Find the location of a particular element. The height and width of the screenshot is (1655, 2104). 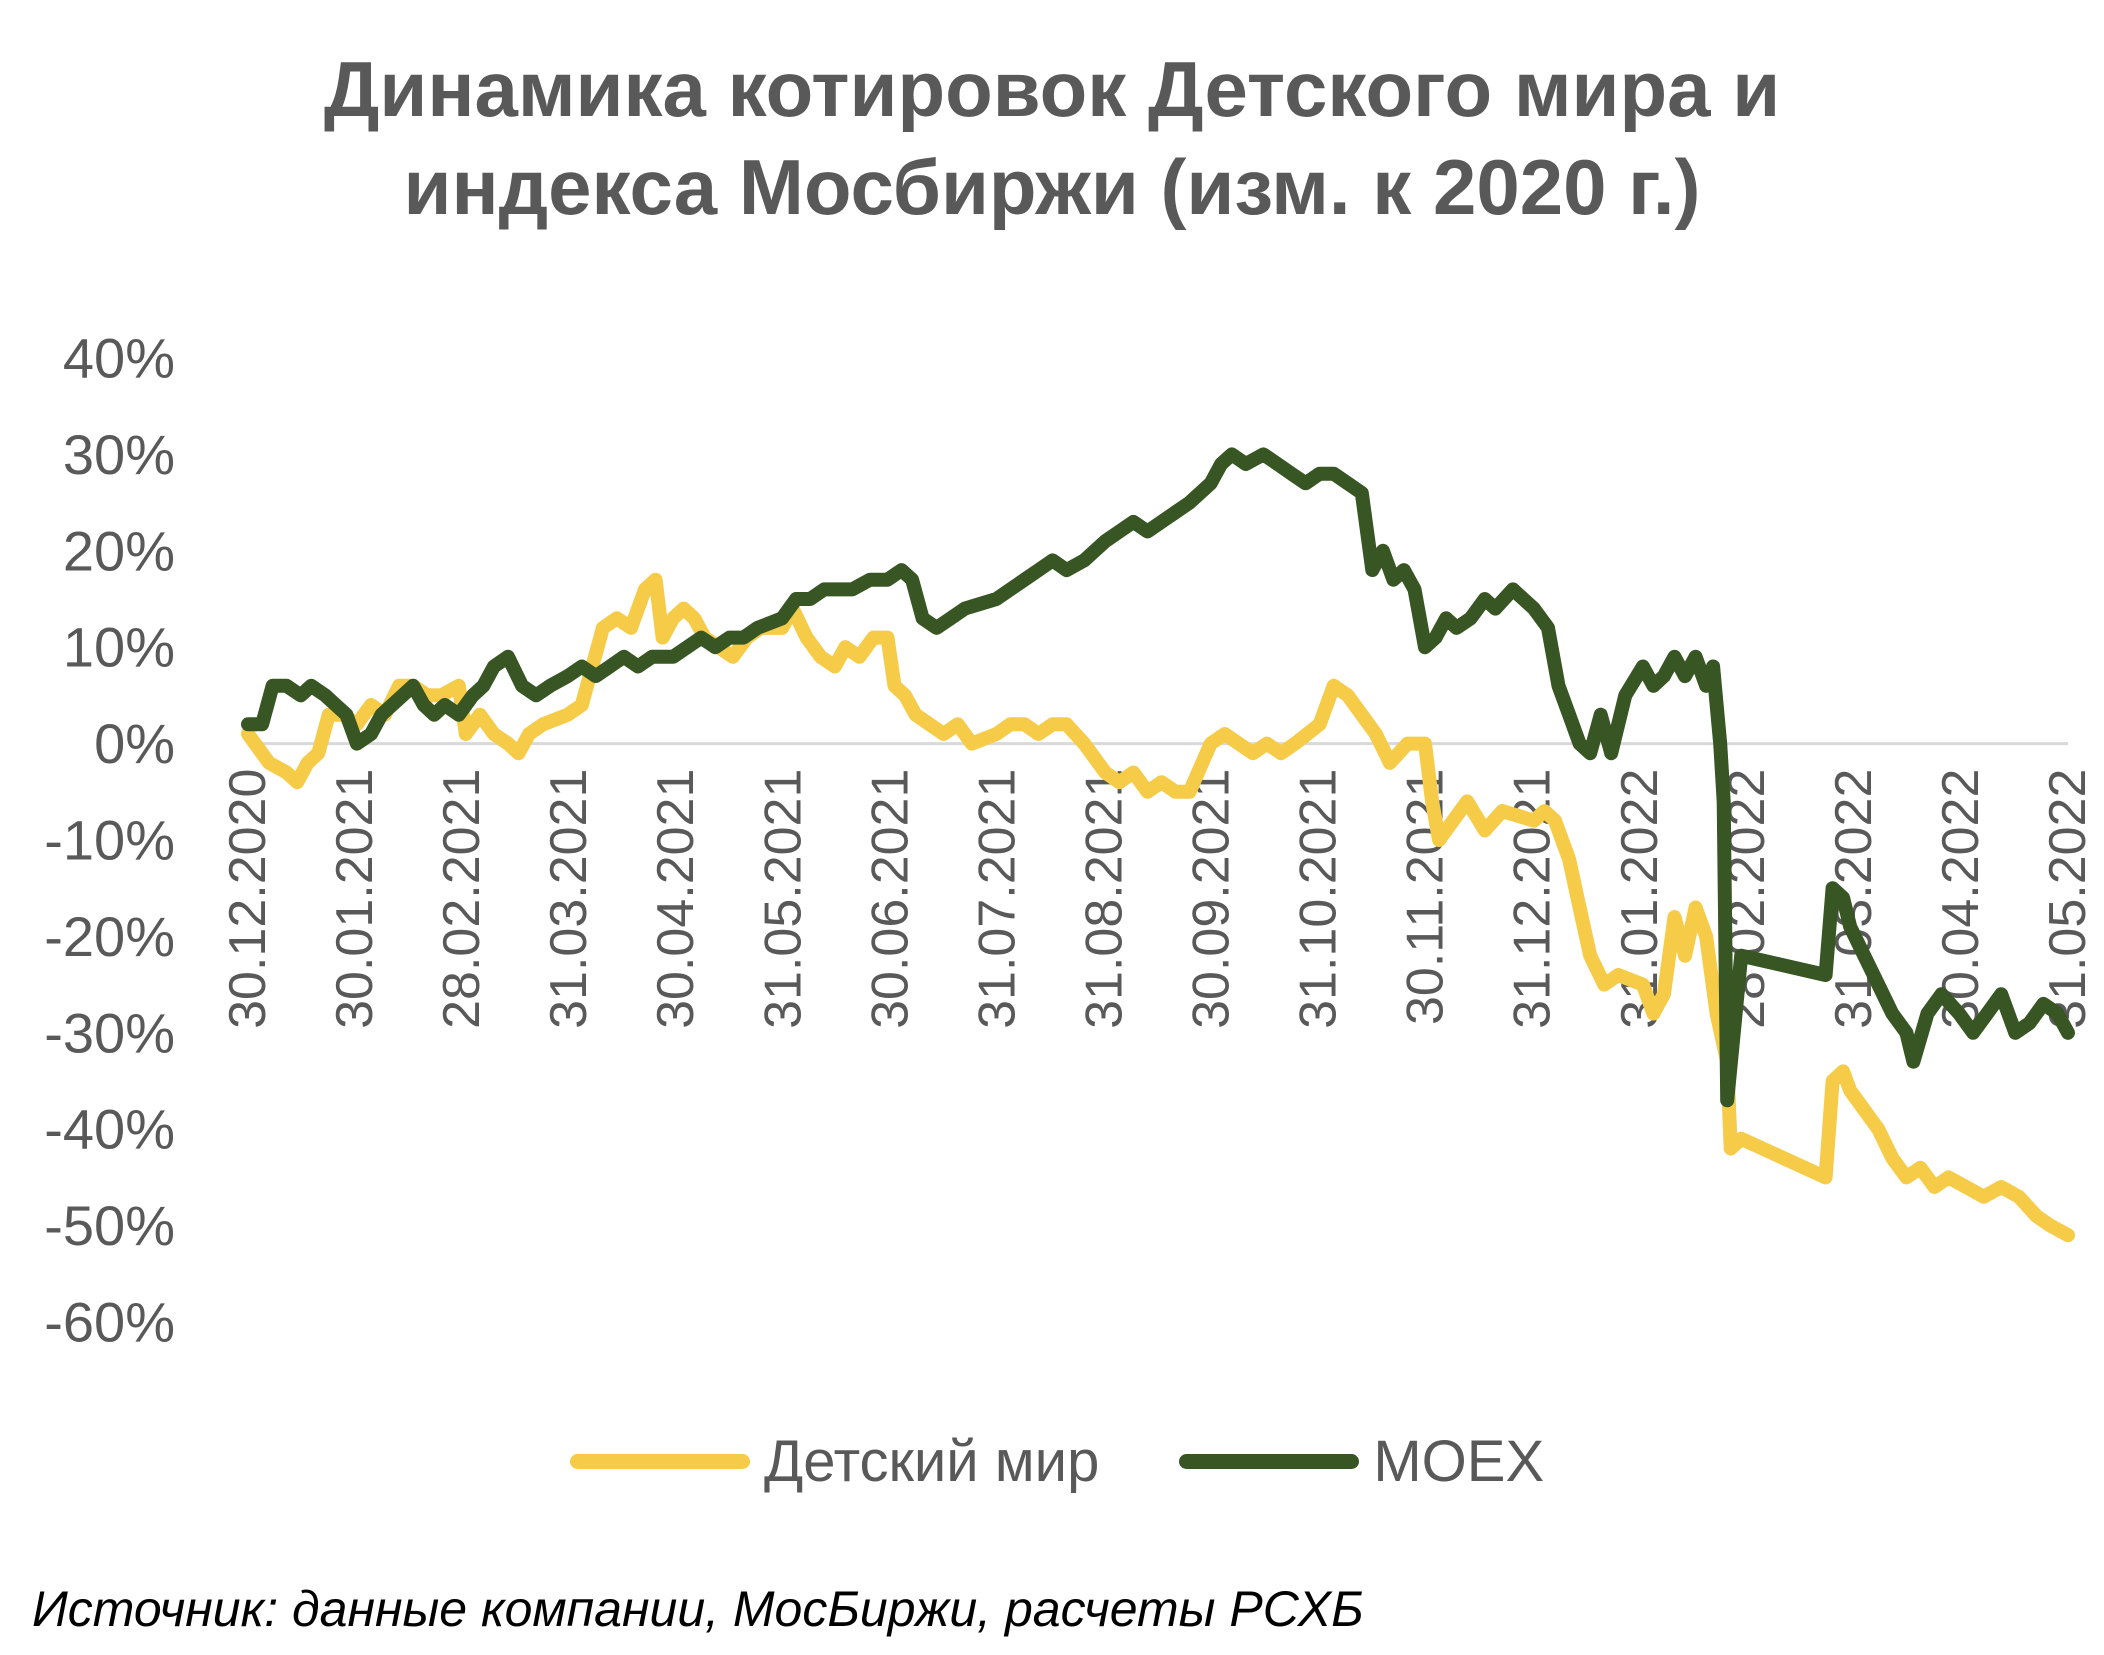

x-tick-label: 31.10.2021 is located at coordinates (1319, 899).